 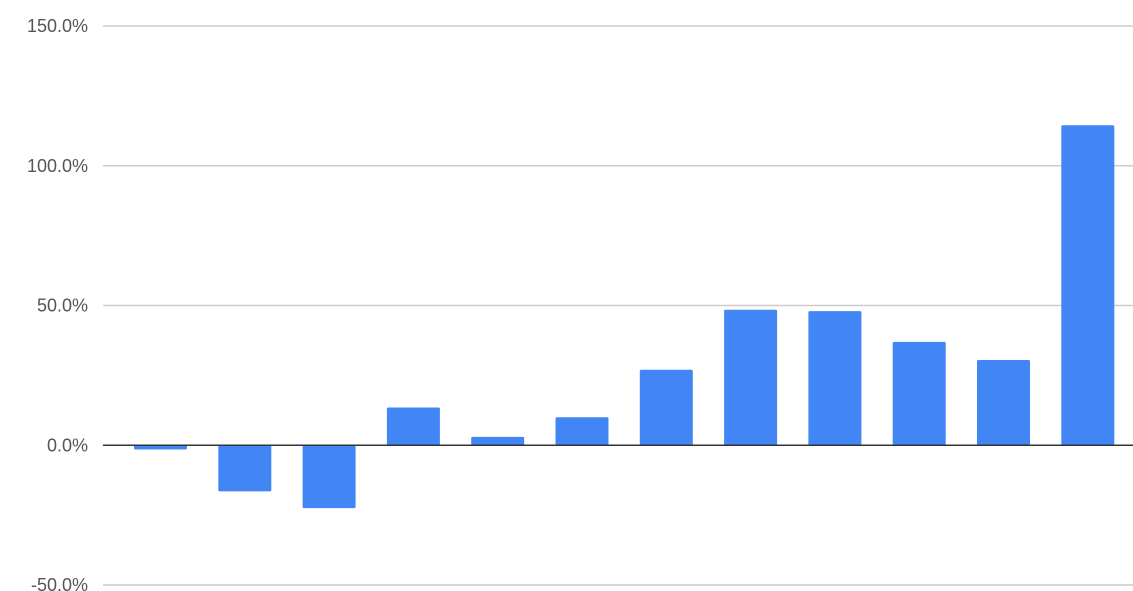 I want to click on y-tick-label: 50.0%, so click(x=62, y=306).